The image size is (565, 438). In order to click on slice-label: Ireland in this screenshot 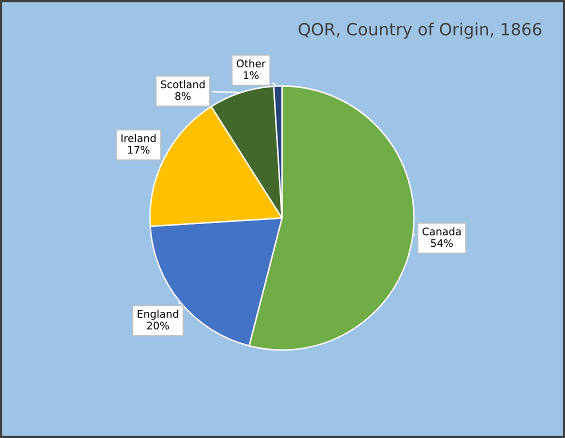, I will do `click(139, 138)`.